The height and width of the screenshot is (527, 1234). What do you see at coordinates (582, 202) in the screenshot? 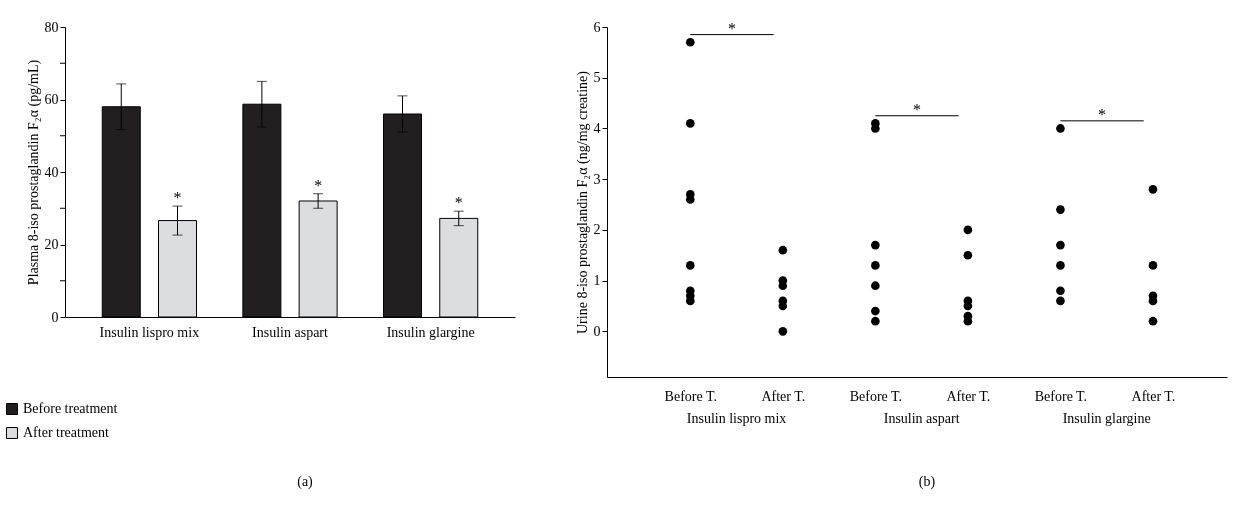
I see `y-axis-title: Urine 8-iso prostaglandin F₂α (ng/mg creatine)` at bounding box center [582, 202].